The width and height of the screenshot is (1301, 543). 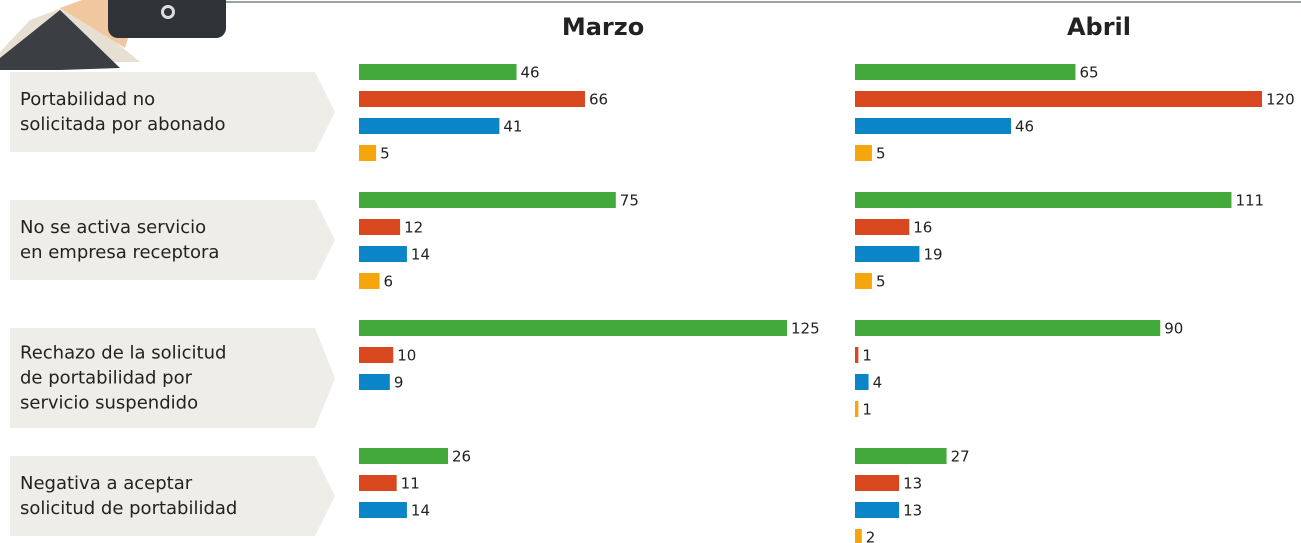 I want to click on value-label: 75, so click(x=629, y=201).